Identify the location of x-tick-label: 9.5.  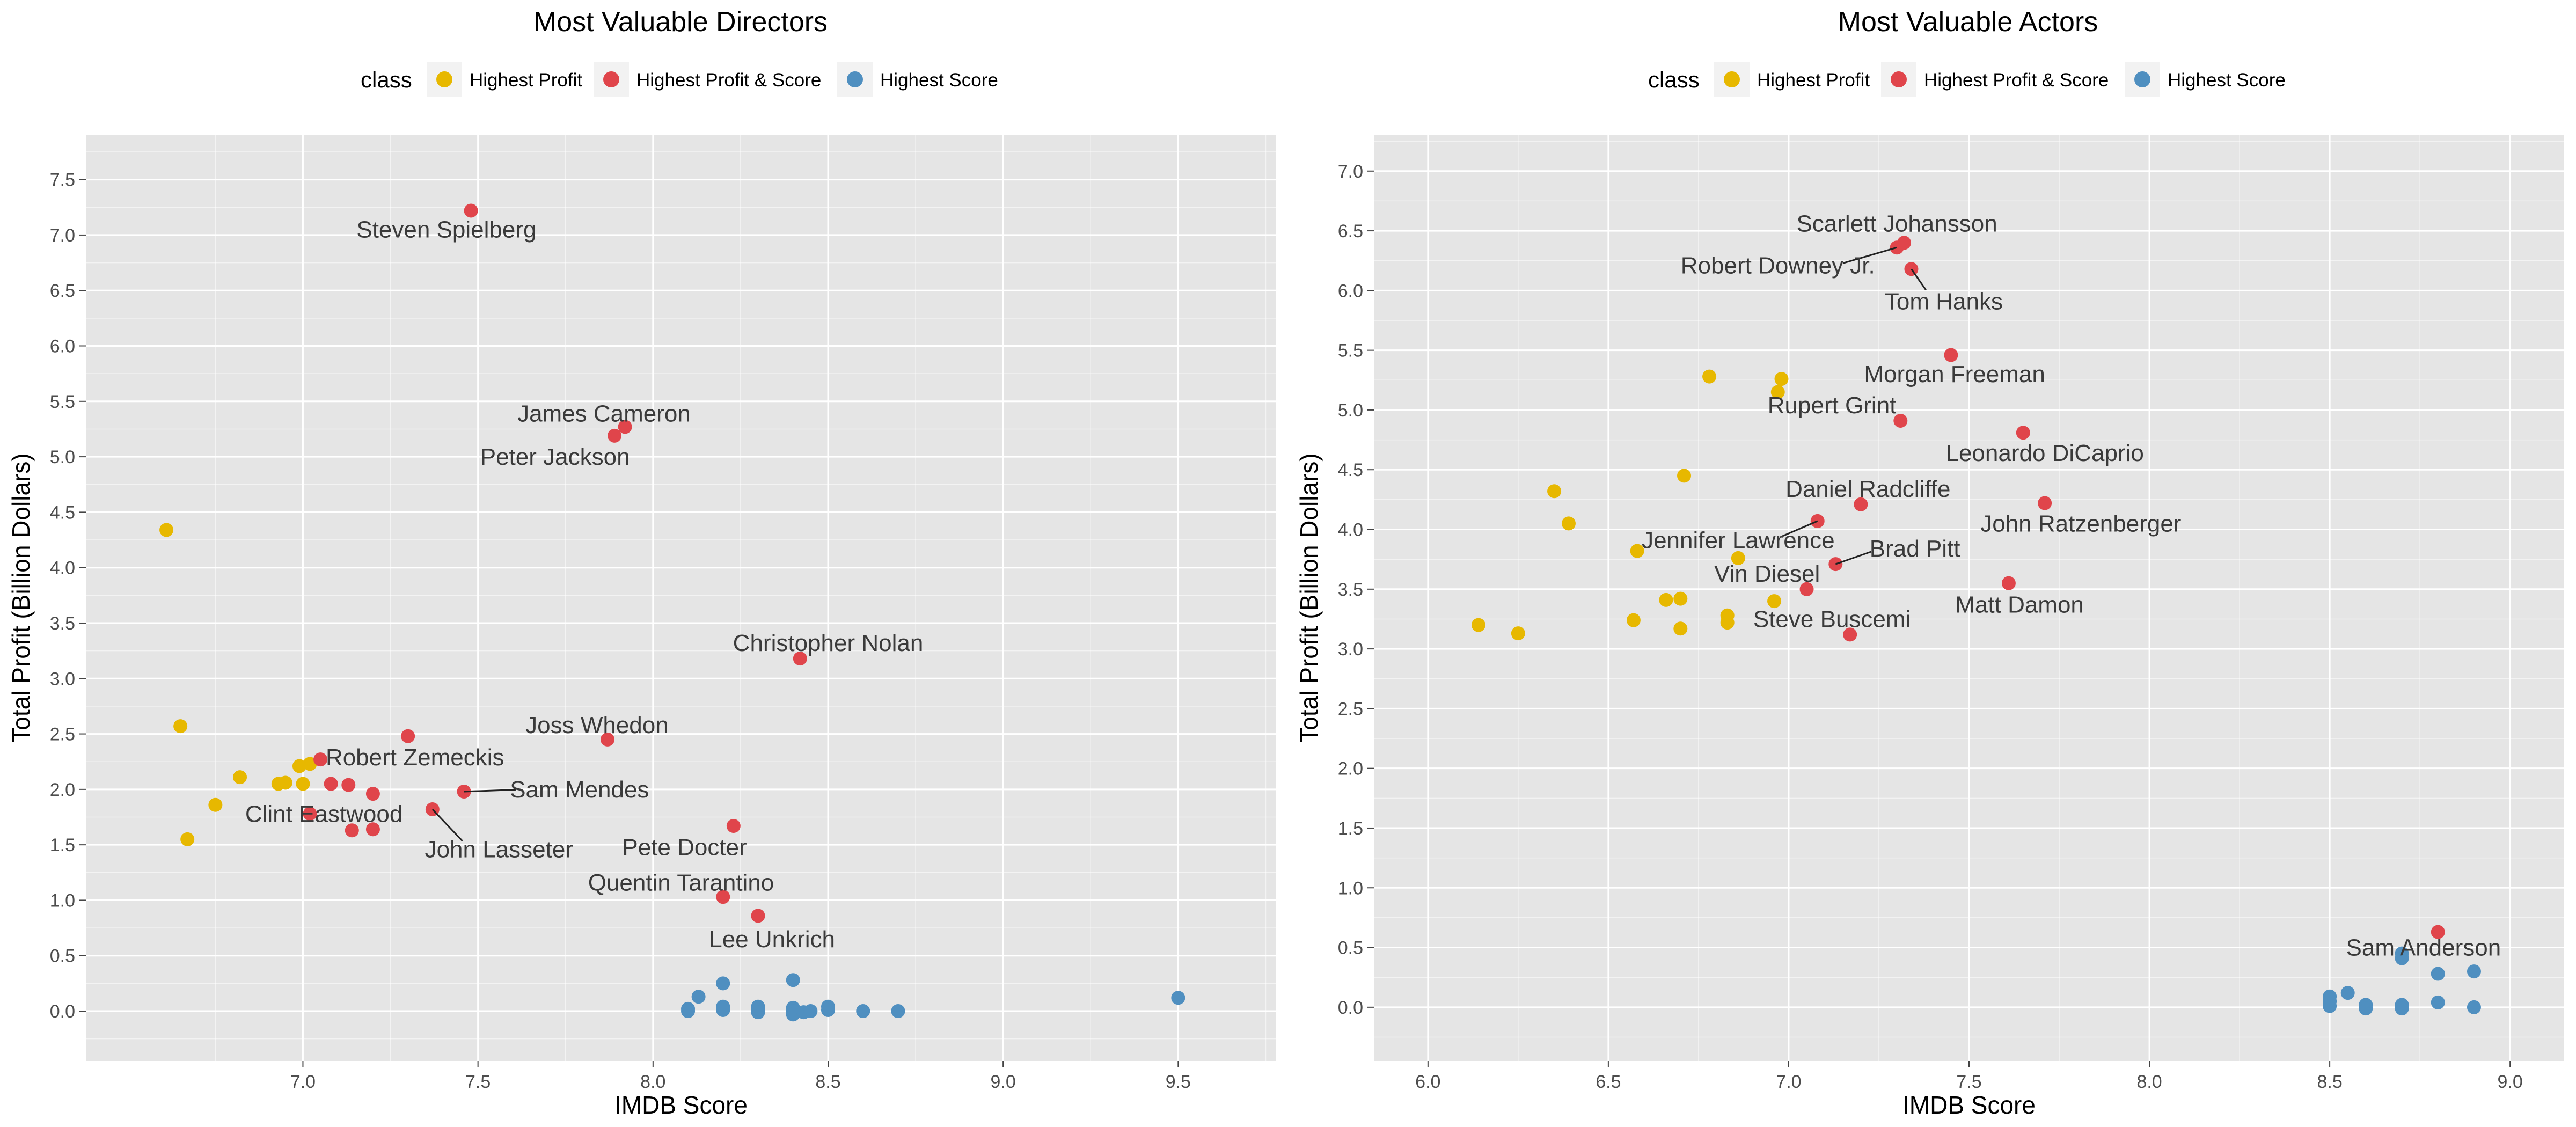
(1178, 1082).